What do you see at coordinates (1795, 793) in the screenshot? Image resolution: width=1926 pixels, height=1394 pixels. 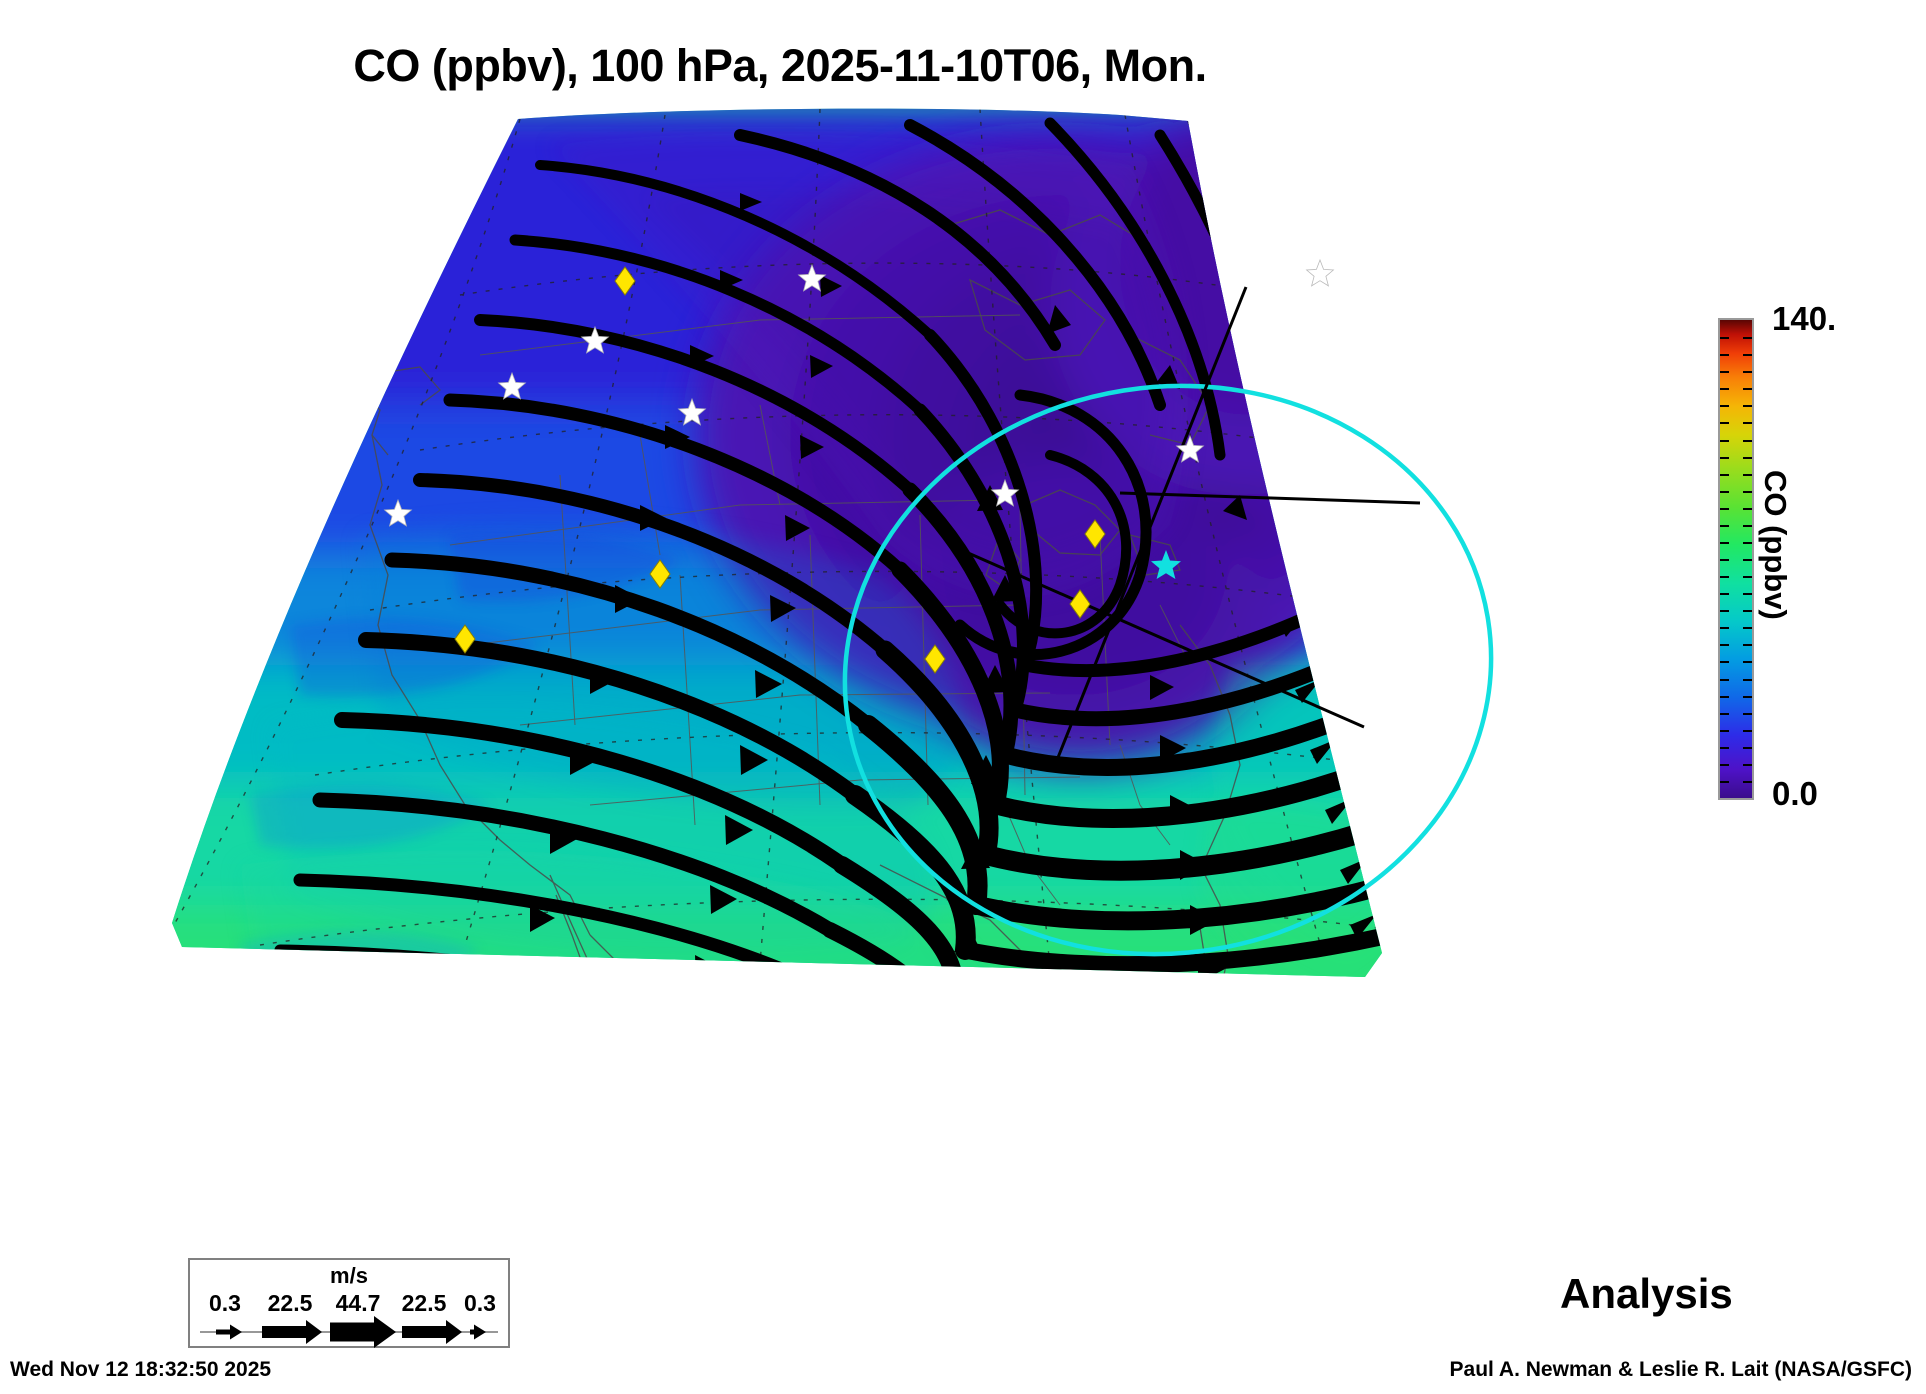 I see `colorbar-min-label: 0.0` at bounding box center [1795, 793].